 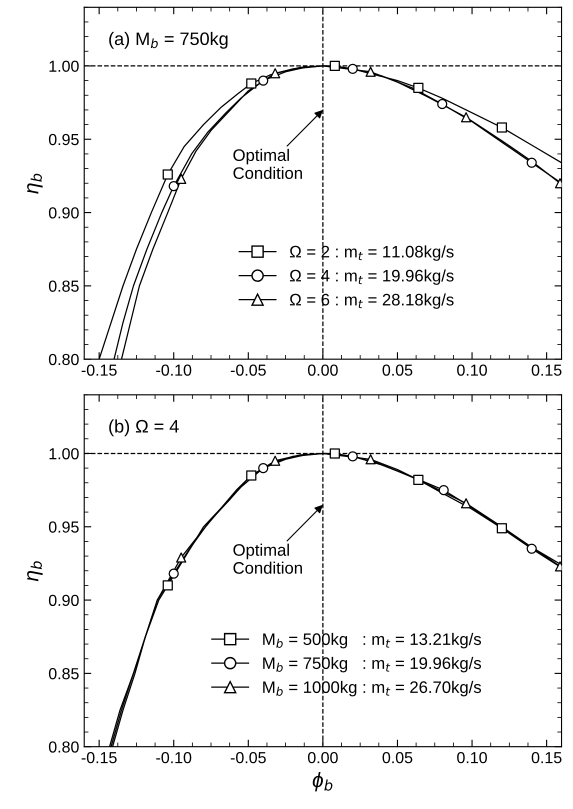 What do you see at coordinates (372, 640) in the screenshot?
I see `legend-label: M$_{b}$ = 500kg : m$_{t}$ = 13.21kg/s` at bounding box center [372, 640].